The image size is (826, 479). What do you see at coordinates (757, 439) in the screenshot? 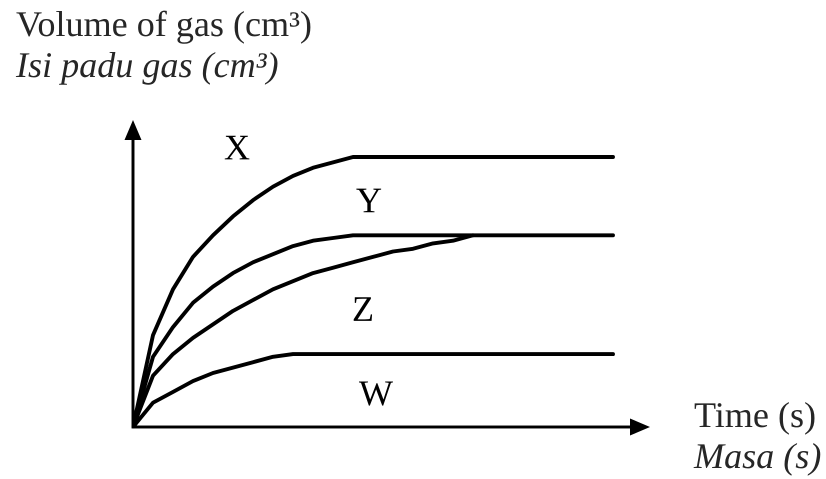
I see `x-axis-title: Time (s) Masa (s)` at bounding box center [757, 439].